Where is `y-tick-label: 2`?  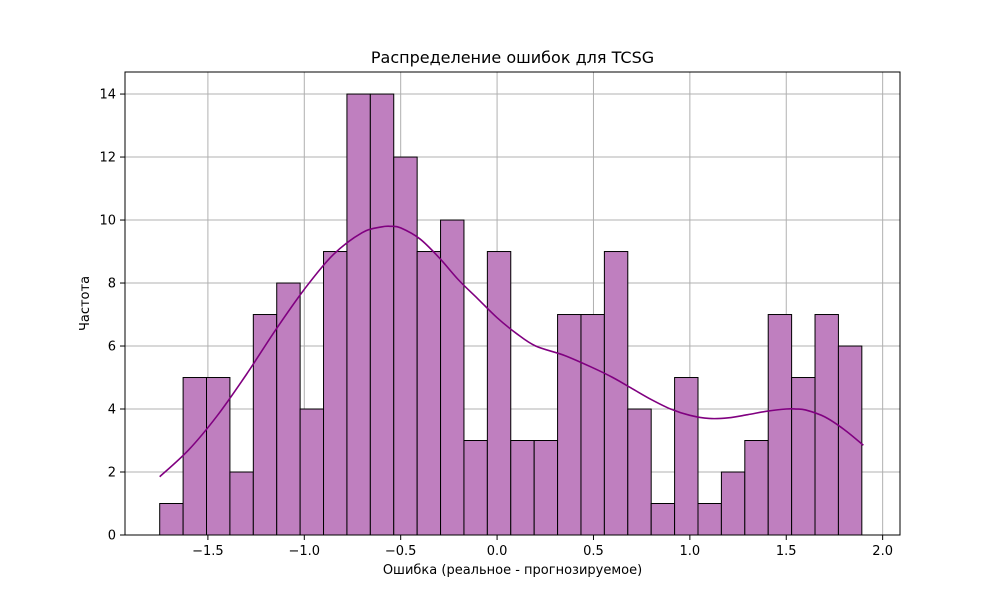
y-tick-label: 2 is located at coordinates (112, 473).